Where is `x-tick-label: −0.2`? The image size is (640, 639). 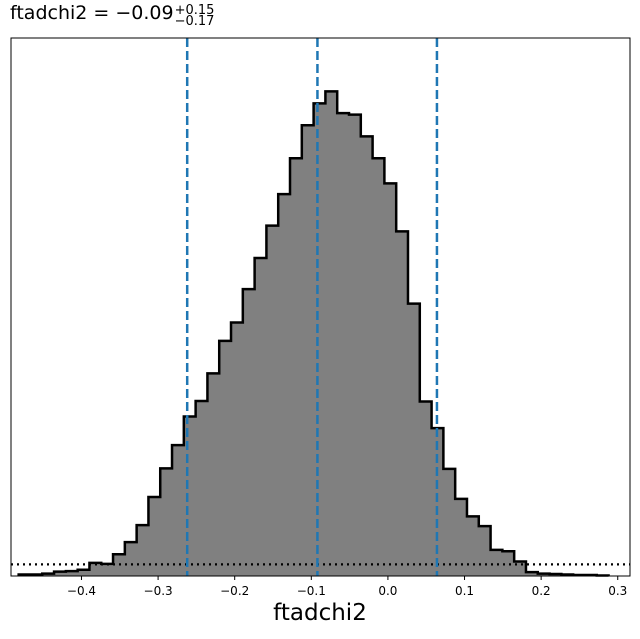 x-tick-label: −0.2 is located at coordinates (234, 591).